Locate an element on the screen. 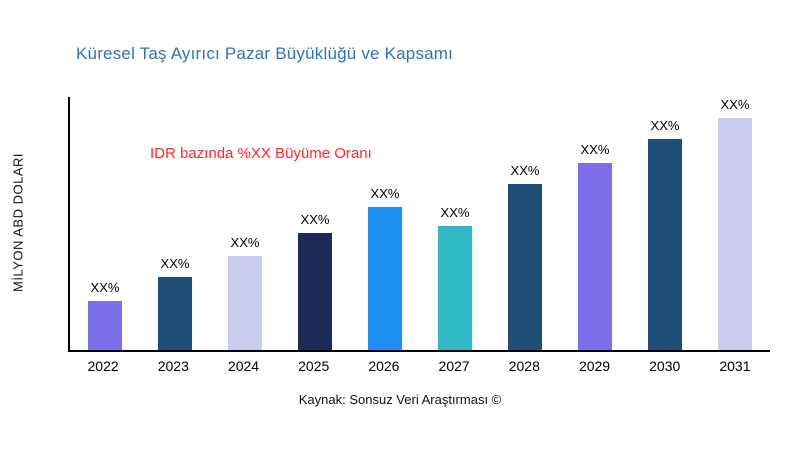  x-tick-2023: 2023 is located at coordinates (173, 366).